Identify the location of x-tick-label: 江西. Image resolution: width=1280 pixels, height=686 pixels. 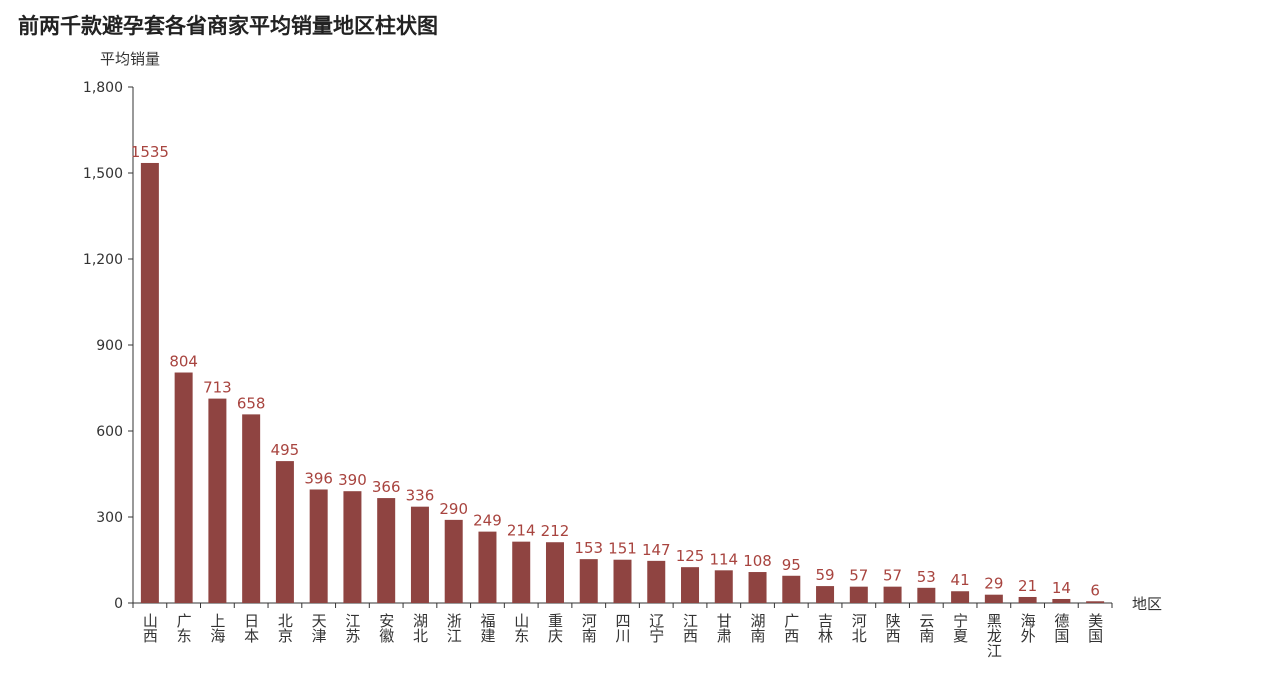
(690, 628).